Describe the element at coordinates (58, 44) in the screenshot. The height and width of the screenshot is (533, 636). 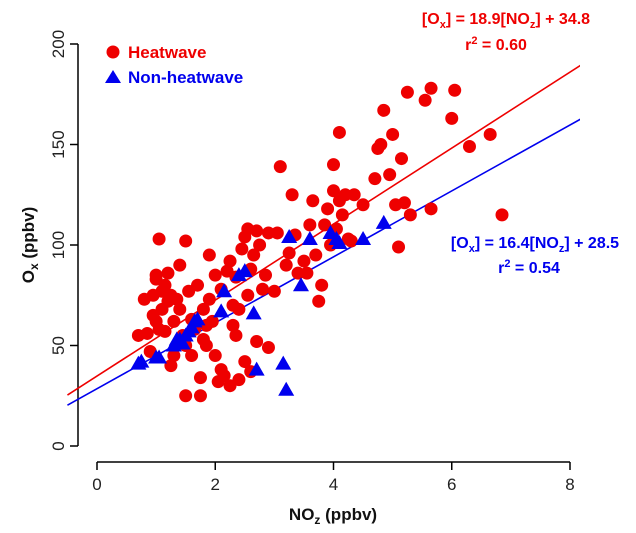
I see `y-tick-label: 200` at that location.